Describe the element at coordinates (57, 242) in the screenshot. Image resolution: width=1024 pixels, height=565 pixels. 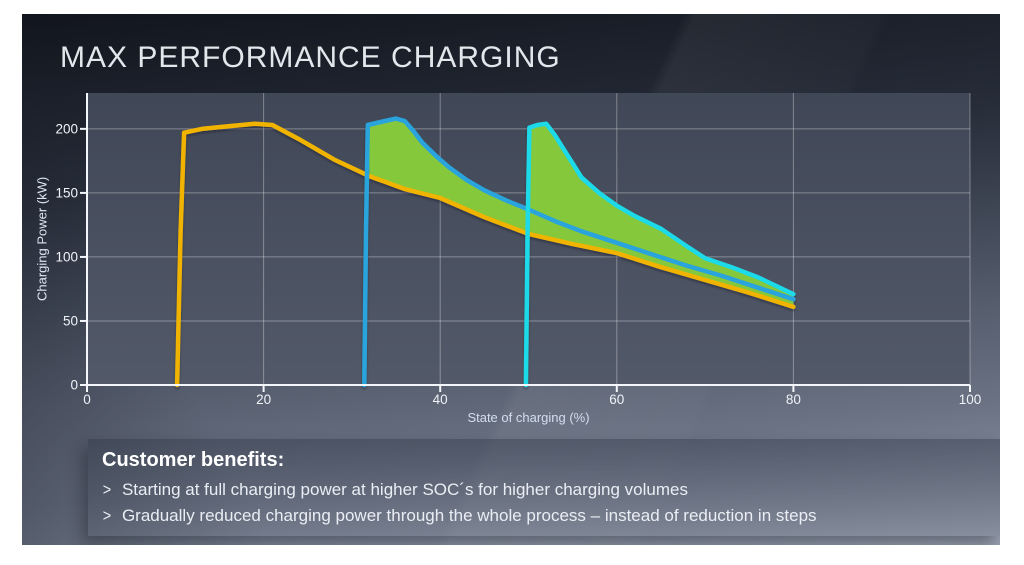
I see `y-axis-ticks: 0 50 100 150 200` at that location.